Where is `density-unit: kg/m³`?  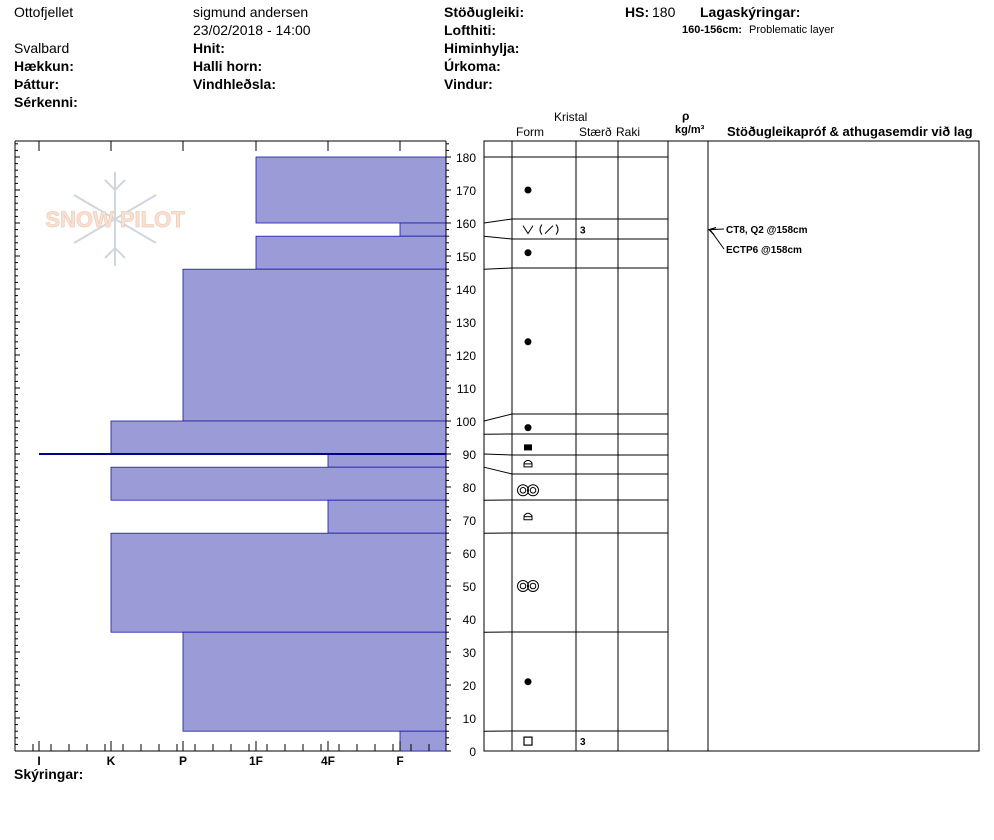 density-unit: kg/m³ is located at coordinates (690, 130).